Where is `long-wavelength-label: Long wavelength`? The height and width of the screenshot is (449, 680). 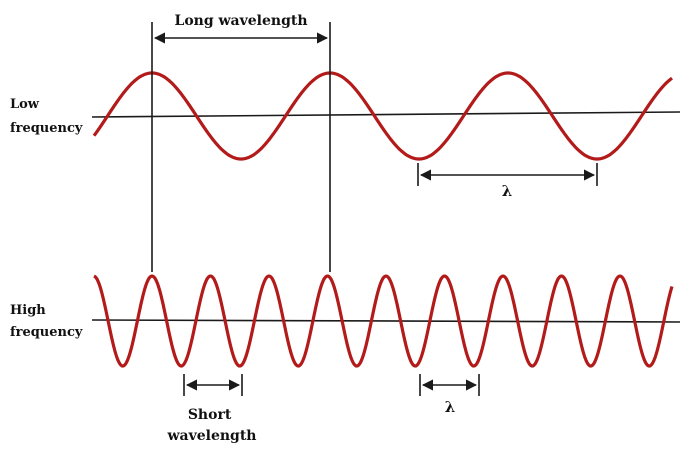 long-wavelength-label: Long wavelength is located at coordinates (240, 21).